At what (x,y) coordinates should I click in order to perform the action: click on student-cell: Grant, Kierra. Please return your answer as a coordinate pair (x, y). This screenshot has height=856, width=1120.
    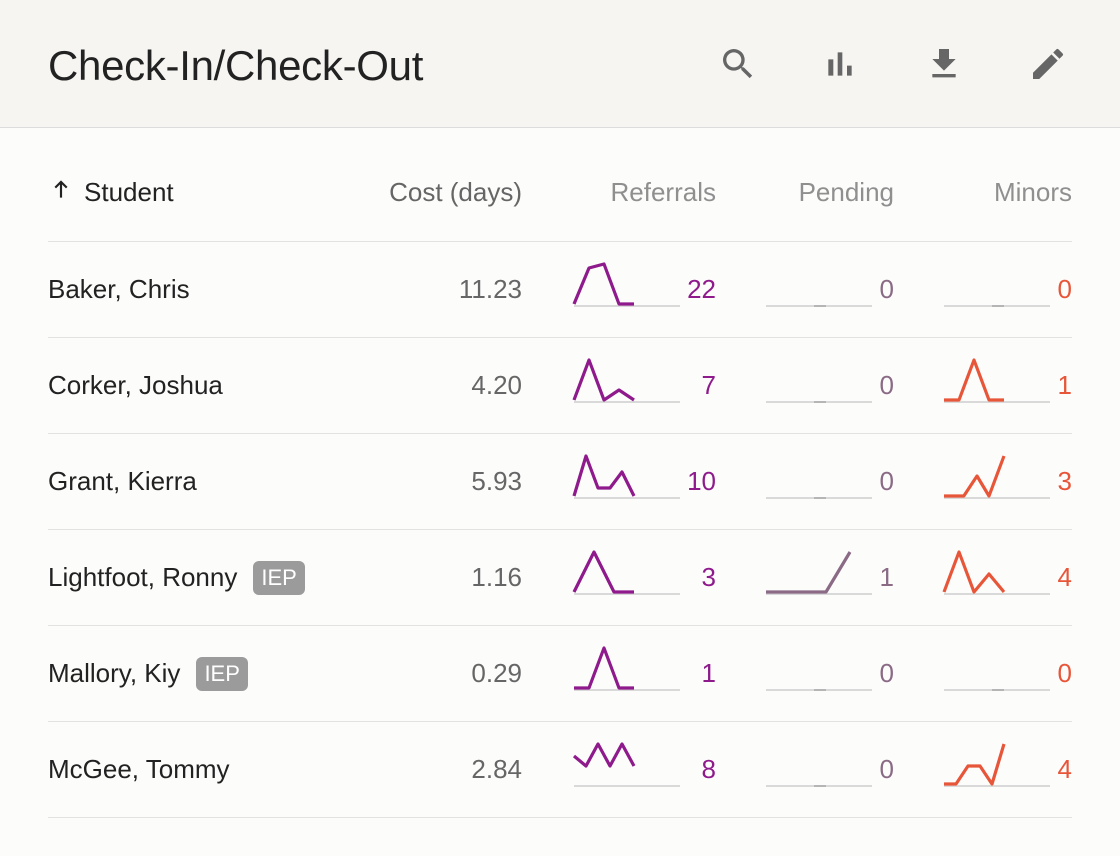
    Looking at the image, I should click on (198, 481).